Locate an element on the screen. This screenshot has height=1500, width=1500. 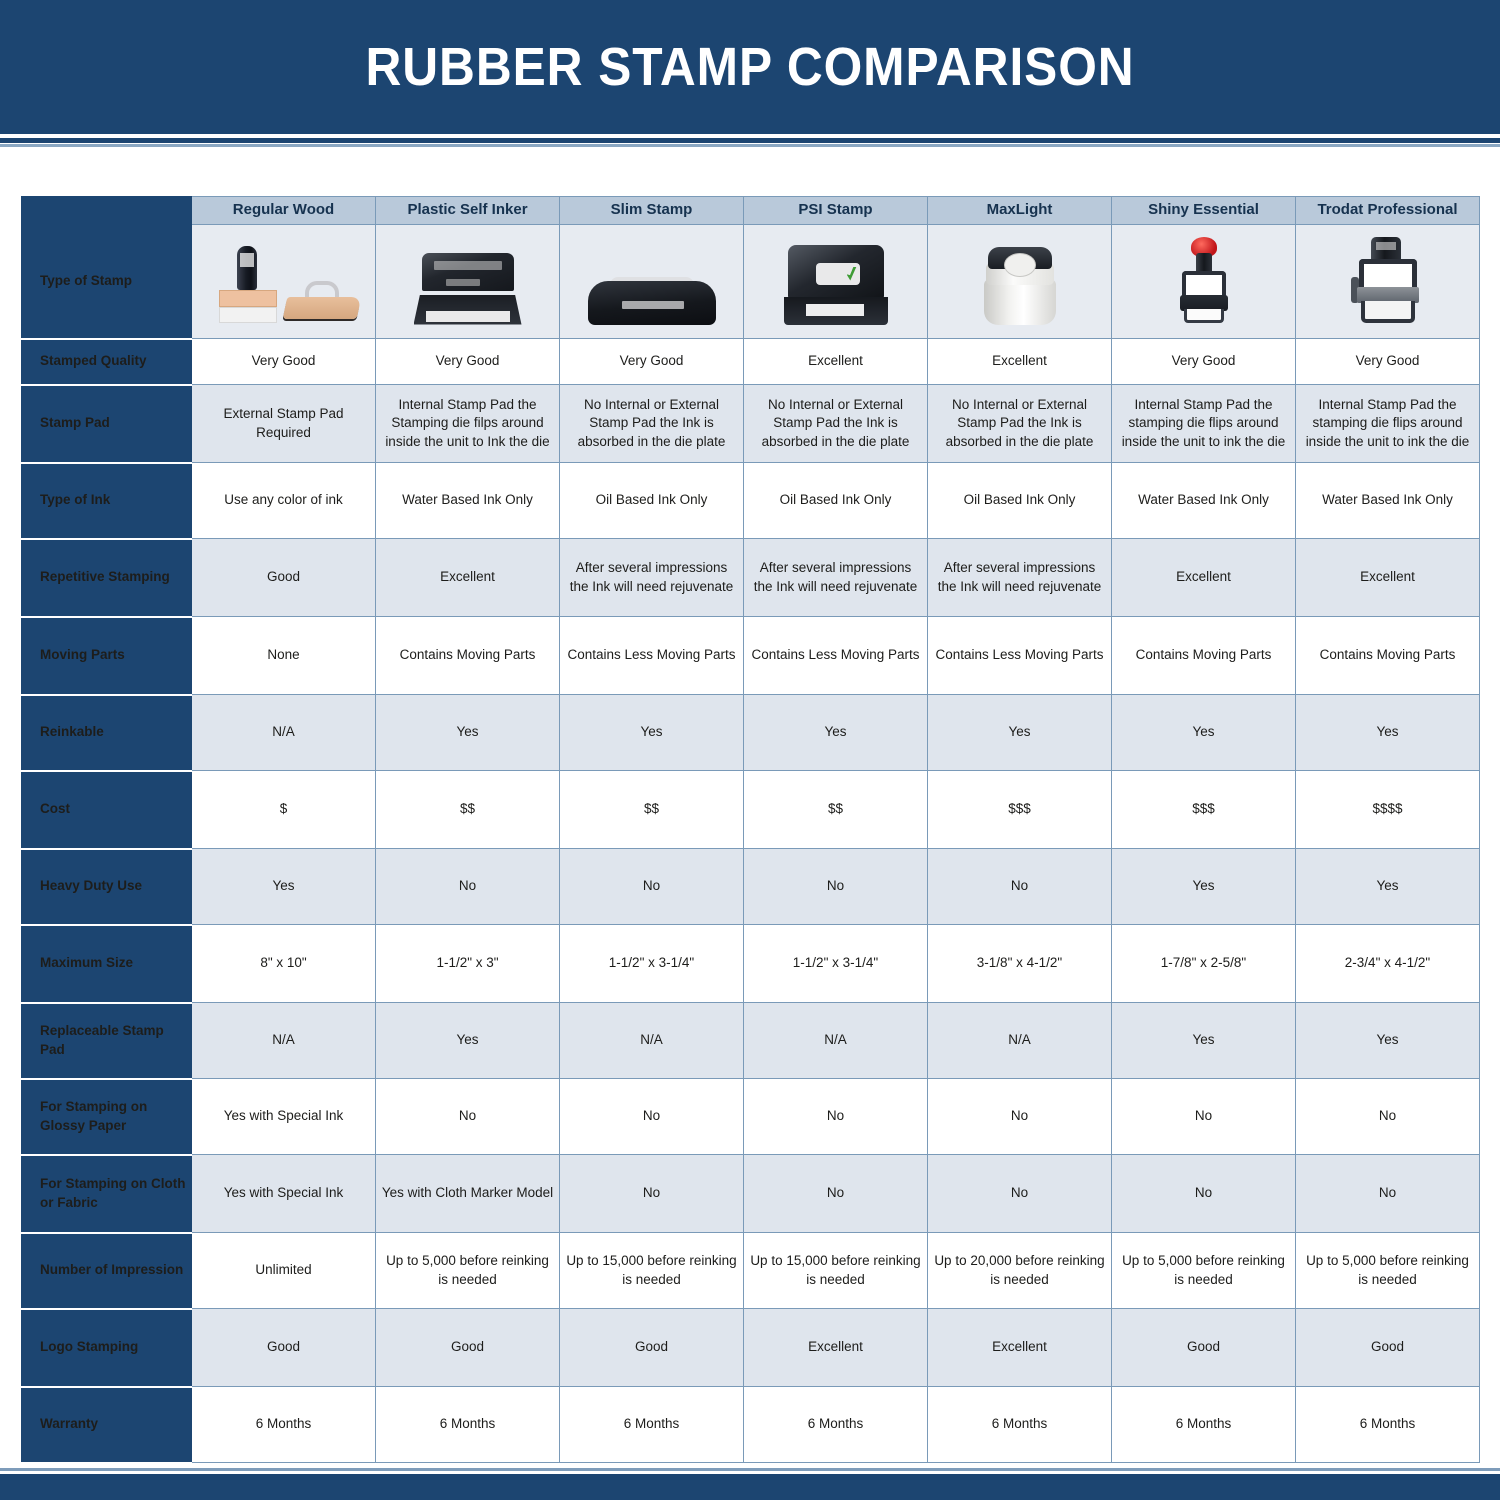
page-title: RUBBER STAMP COMPARISON is located at coordinates (750, 67).